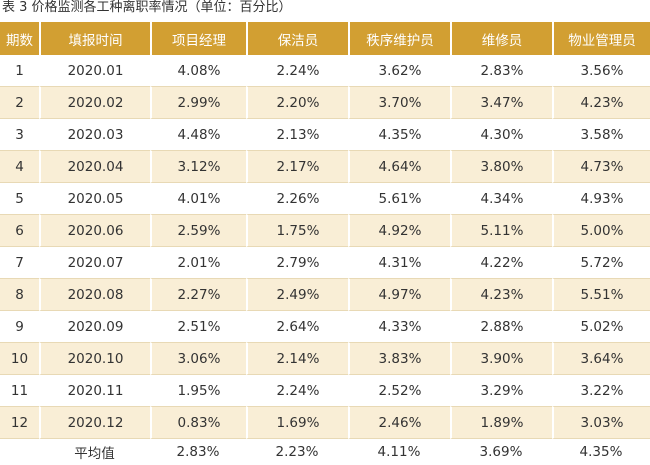 This screenshot has width=650, height=465. What do you see at coordinates (94, 452) in the screenshot?
I see `average-label: 平均值` at bounding box center [94, 452].